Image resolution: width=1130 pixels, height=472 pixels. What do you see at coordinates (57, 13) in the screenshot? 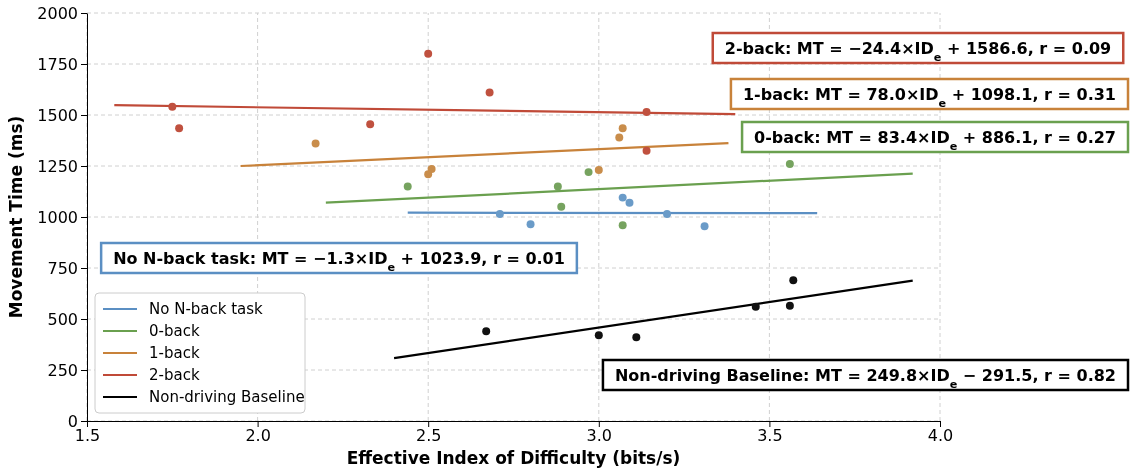
I see `y-tick-label: 2000` at bounding box center [57, 13].